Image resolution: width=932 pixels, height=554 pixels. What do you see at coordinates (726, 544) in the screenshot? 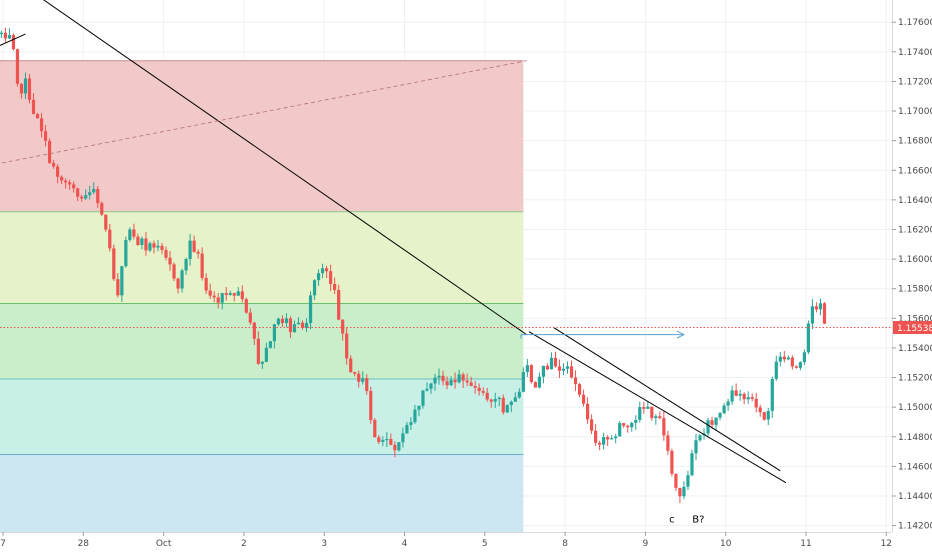
I see `time-tick-label: 10` at bounding box center [726, 544].